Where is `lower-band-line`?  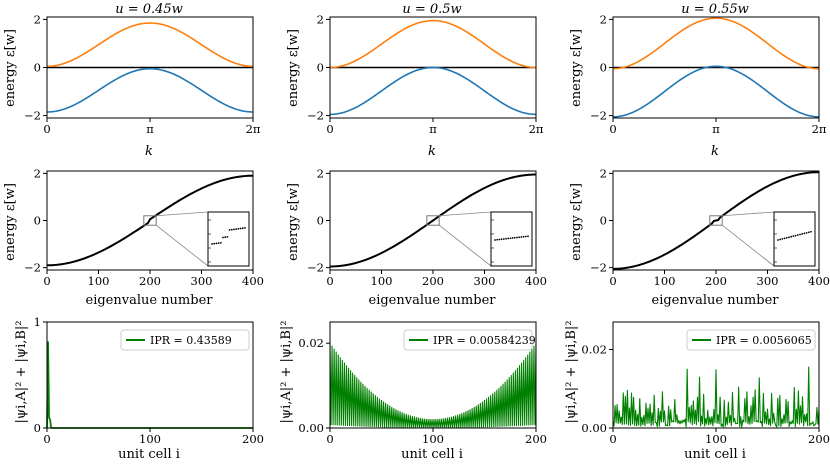
lower-band-line is located at coordinates (433, 91).